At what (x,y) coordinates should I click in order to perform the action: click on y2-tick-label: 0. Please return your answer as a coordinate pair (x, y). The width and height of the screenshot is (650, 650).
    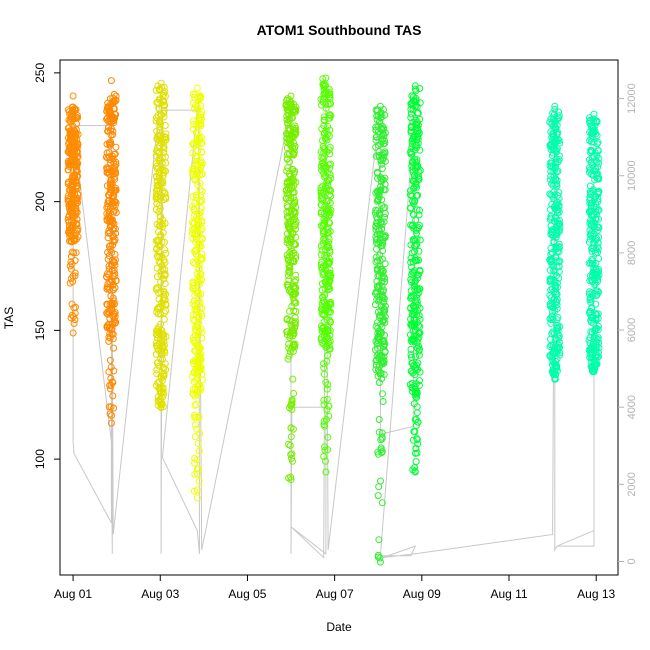
    Looking at the image, I should click on (632, 561).